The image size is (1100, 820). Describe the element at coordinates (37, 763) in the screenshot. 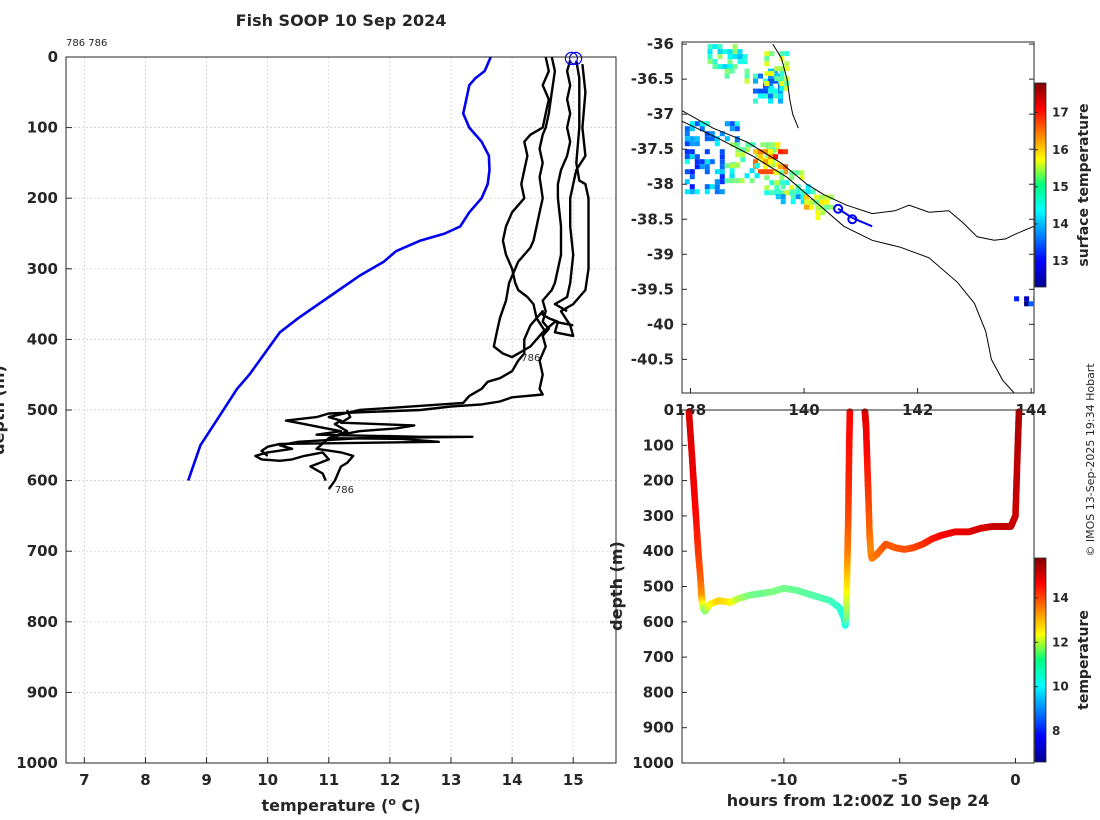

I see `profile-y-tick-label: 1000` at that location.